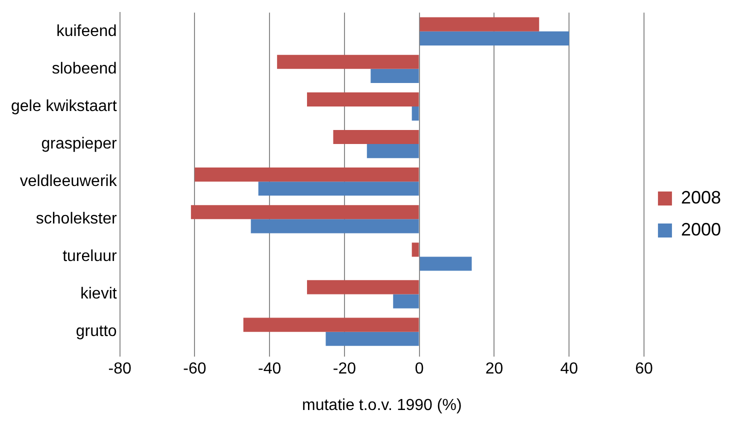  What do you see at coordinates (79, 143) in the screenshot?
I see `y-tick-label: graspieper` at bounding box center [79, 143].